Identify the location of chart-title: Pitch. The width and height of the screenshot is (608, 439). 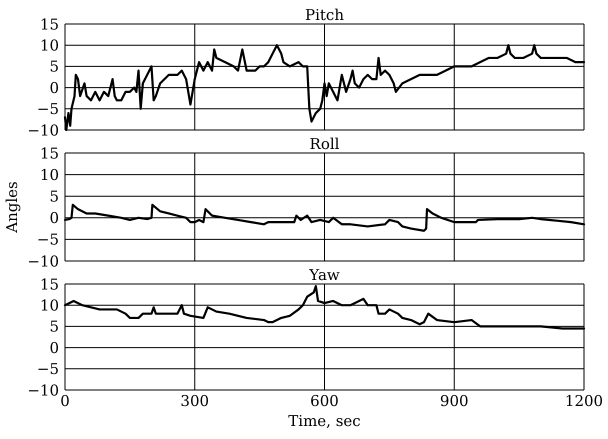
(324, 15).